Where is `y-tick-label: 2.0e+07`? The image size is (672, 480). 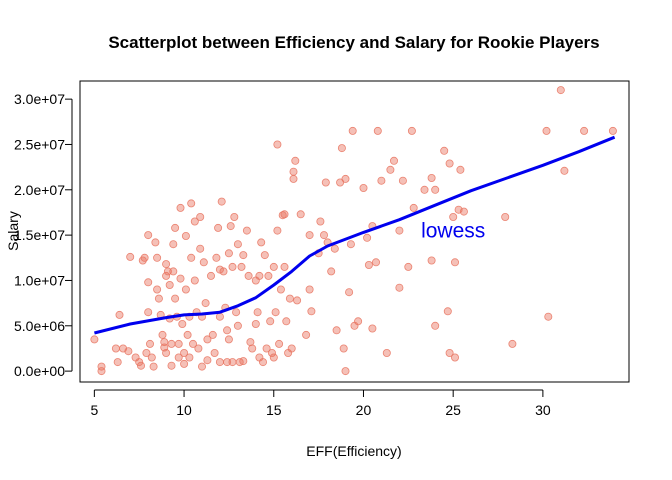
y-tick-label: 2.0e+07 is located at coordinates (39, 190).